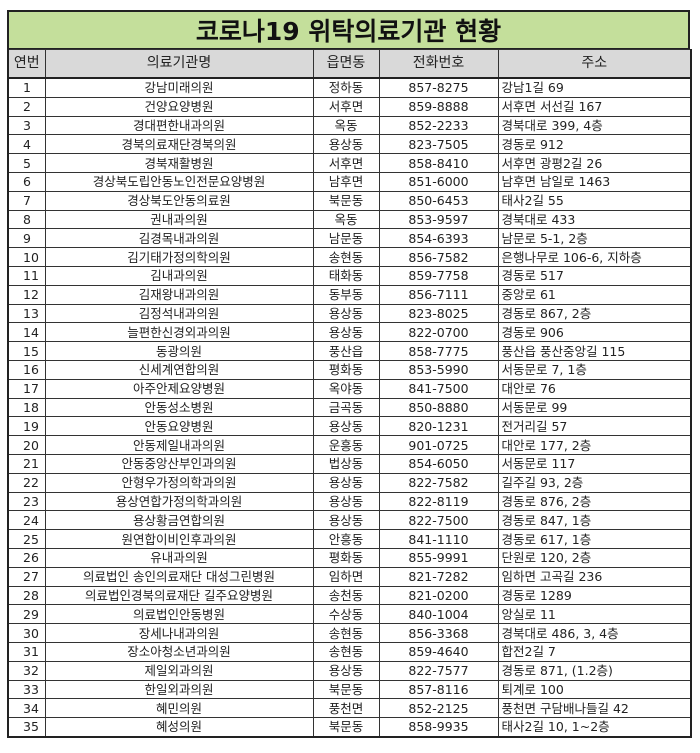  What do you see at coordinates (26, 388) in the screenshot?
I see `row-number: 17` at bounding box center [26, 388].